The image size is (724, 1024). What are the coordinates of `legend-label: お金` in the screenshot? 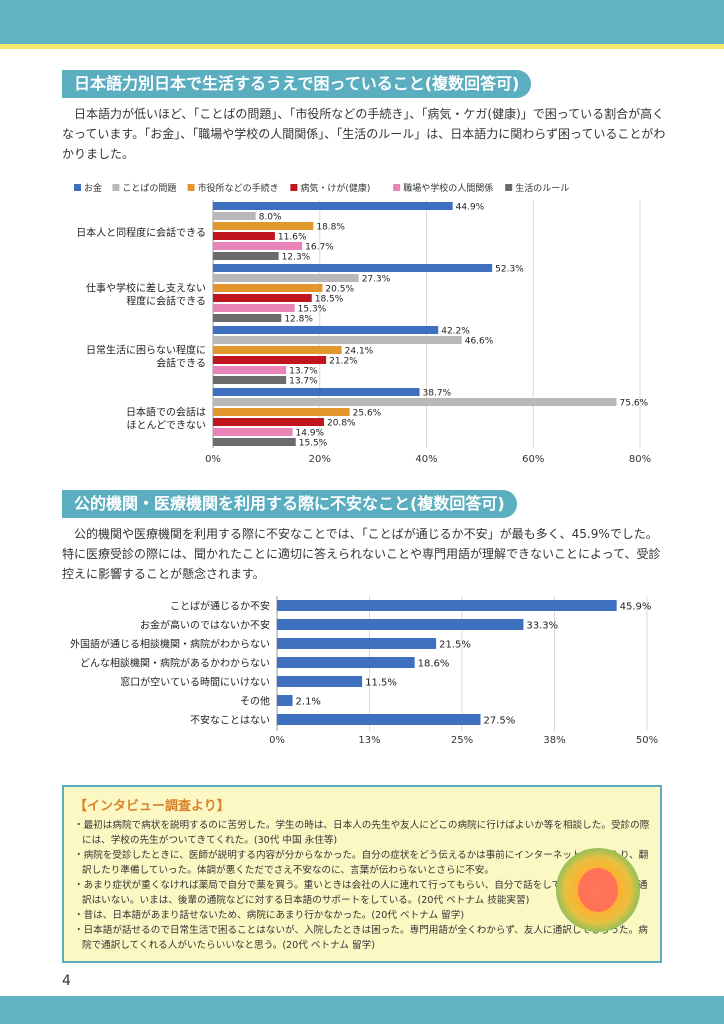 It's located at (93, 188).